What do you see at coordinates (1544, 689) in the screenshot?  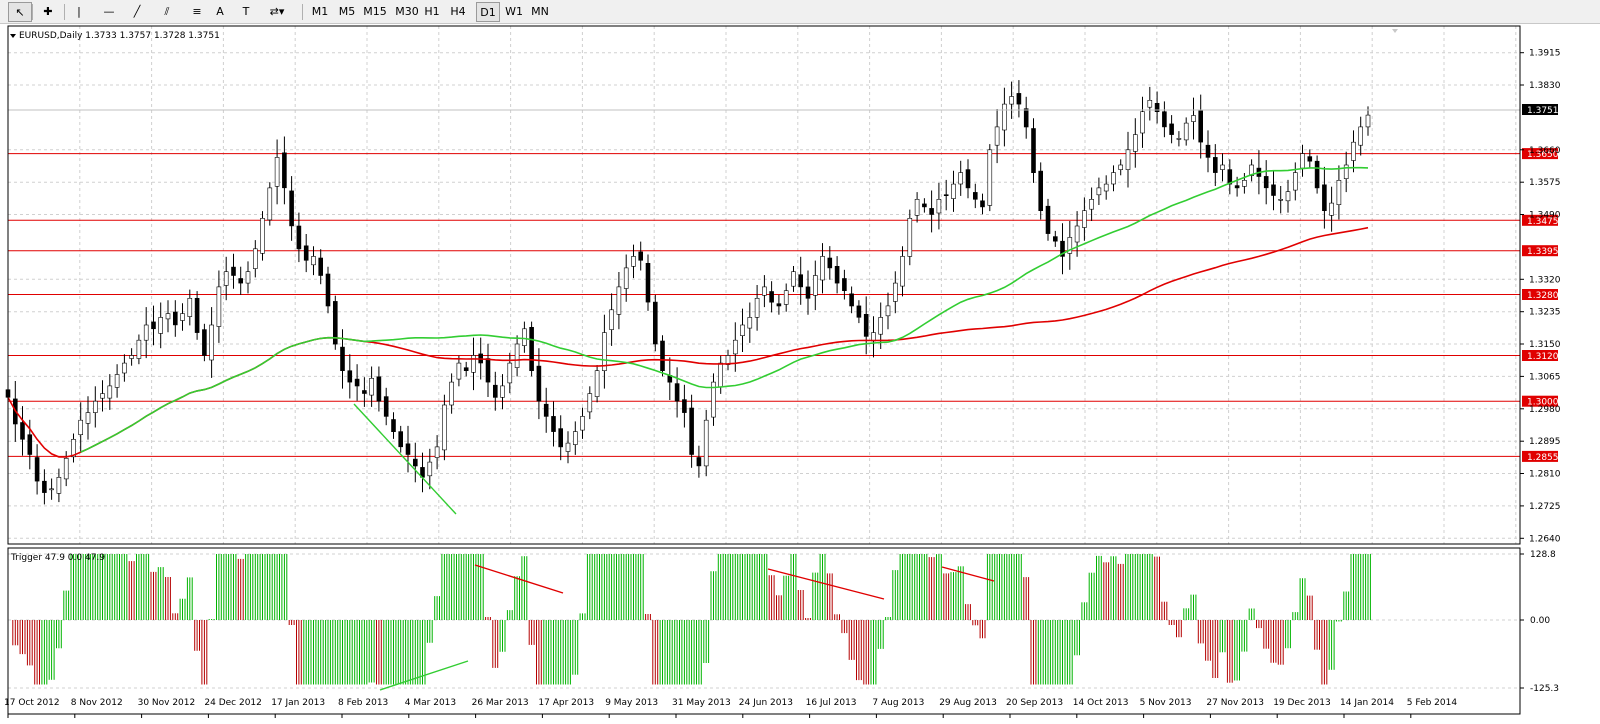 I see `indicator-tick-label: -125.3` at bounding box center [1544, 689].